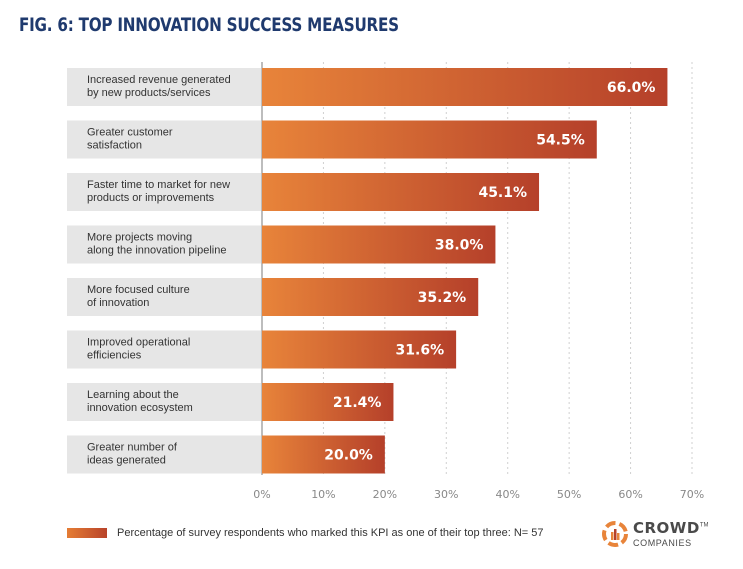 This screenshot has width=743, height=569. Describe the element at coordinates (130, 133) in the screenshot. I see `category-label: Greater customer` at that location.